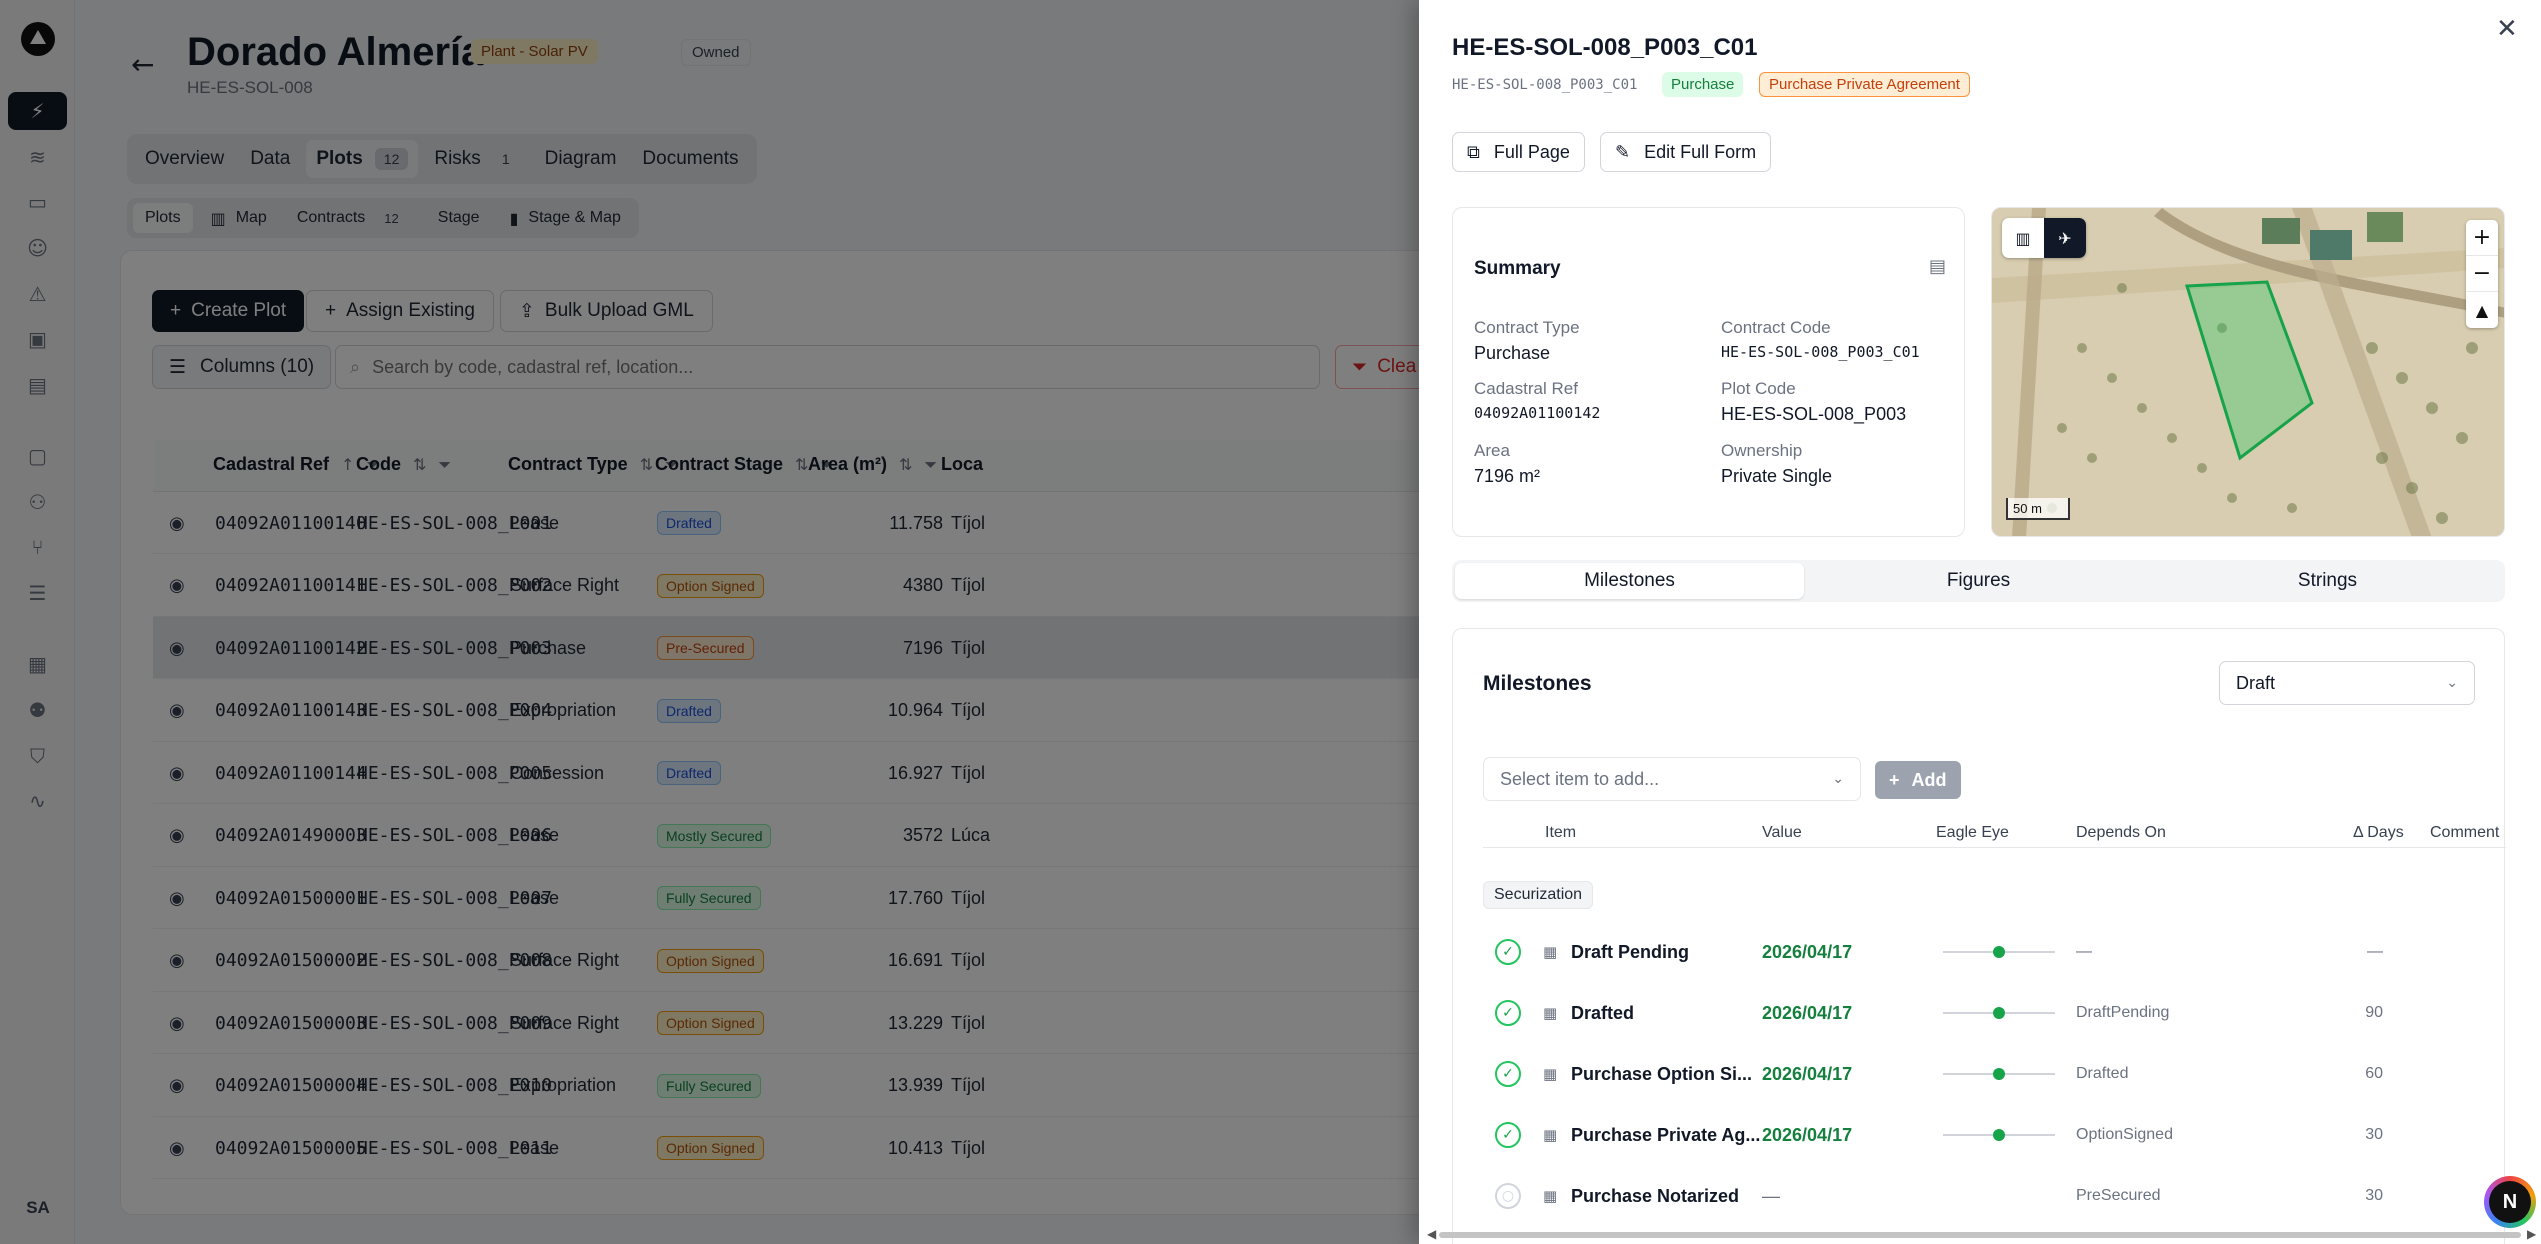  What do you see at coordinates (1938, 266) in the screenshot?
I see `document-icon: ▤` at bounding box center [1938, 266].